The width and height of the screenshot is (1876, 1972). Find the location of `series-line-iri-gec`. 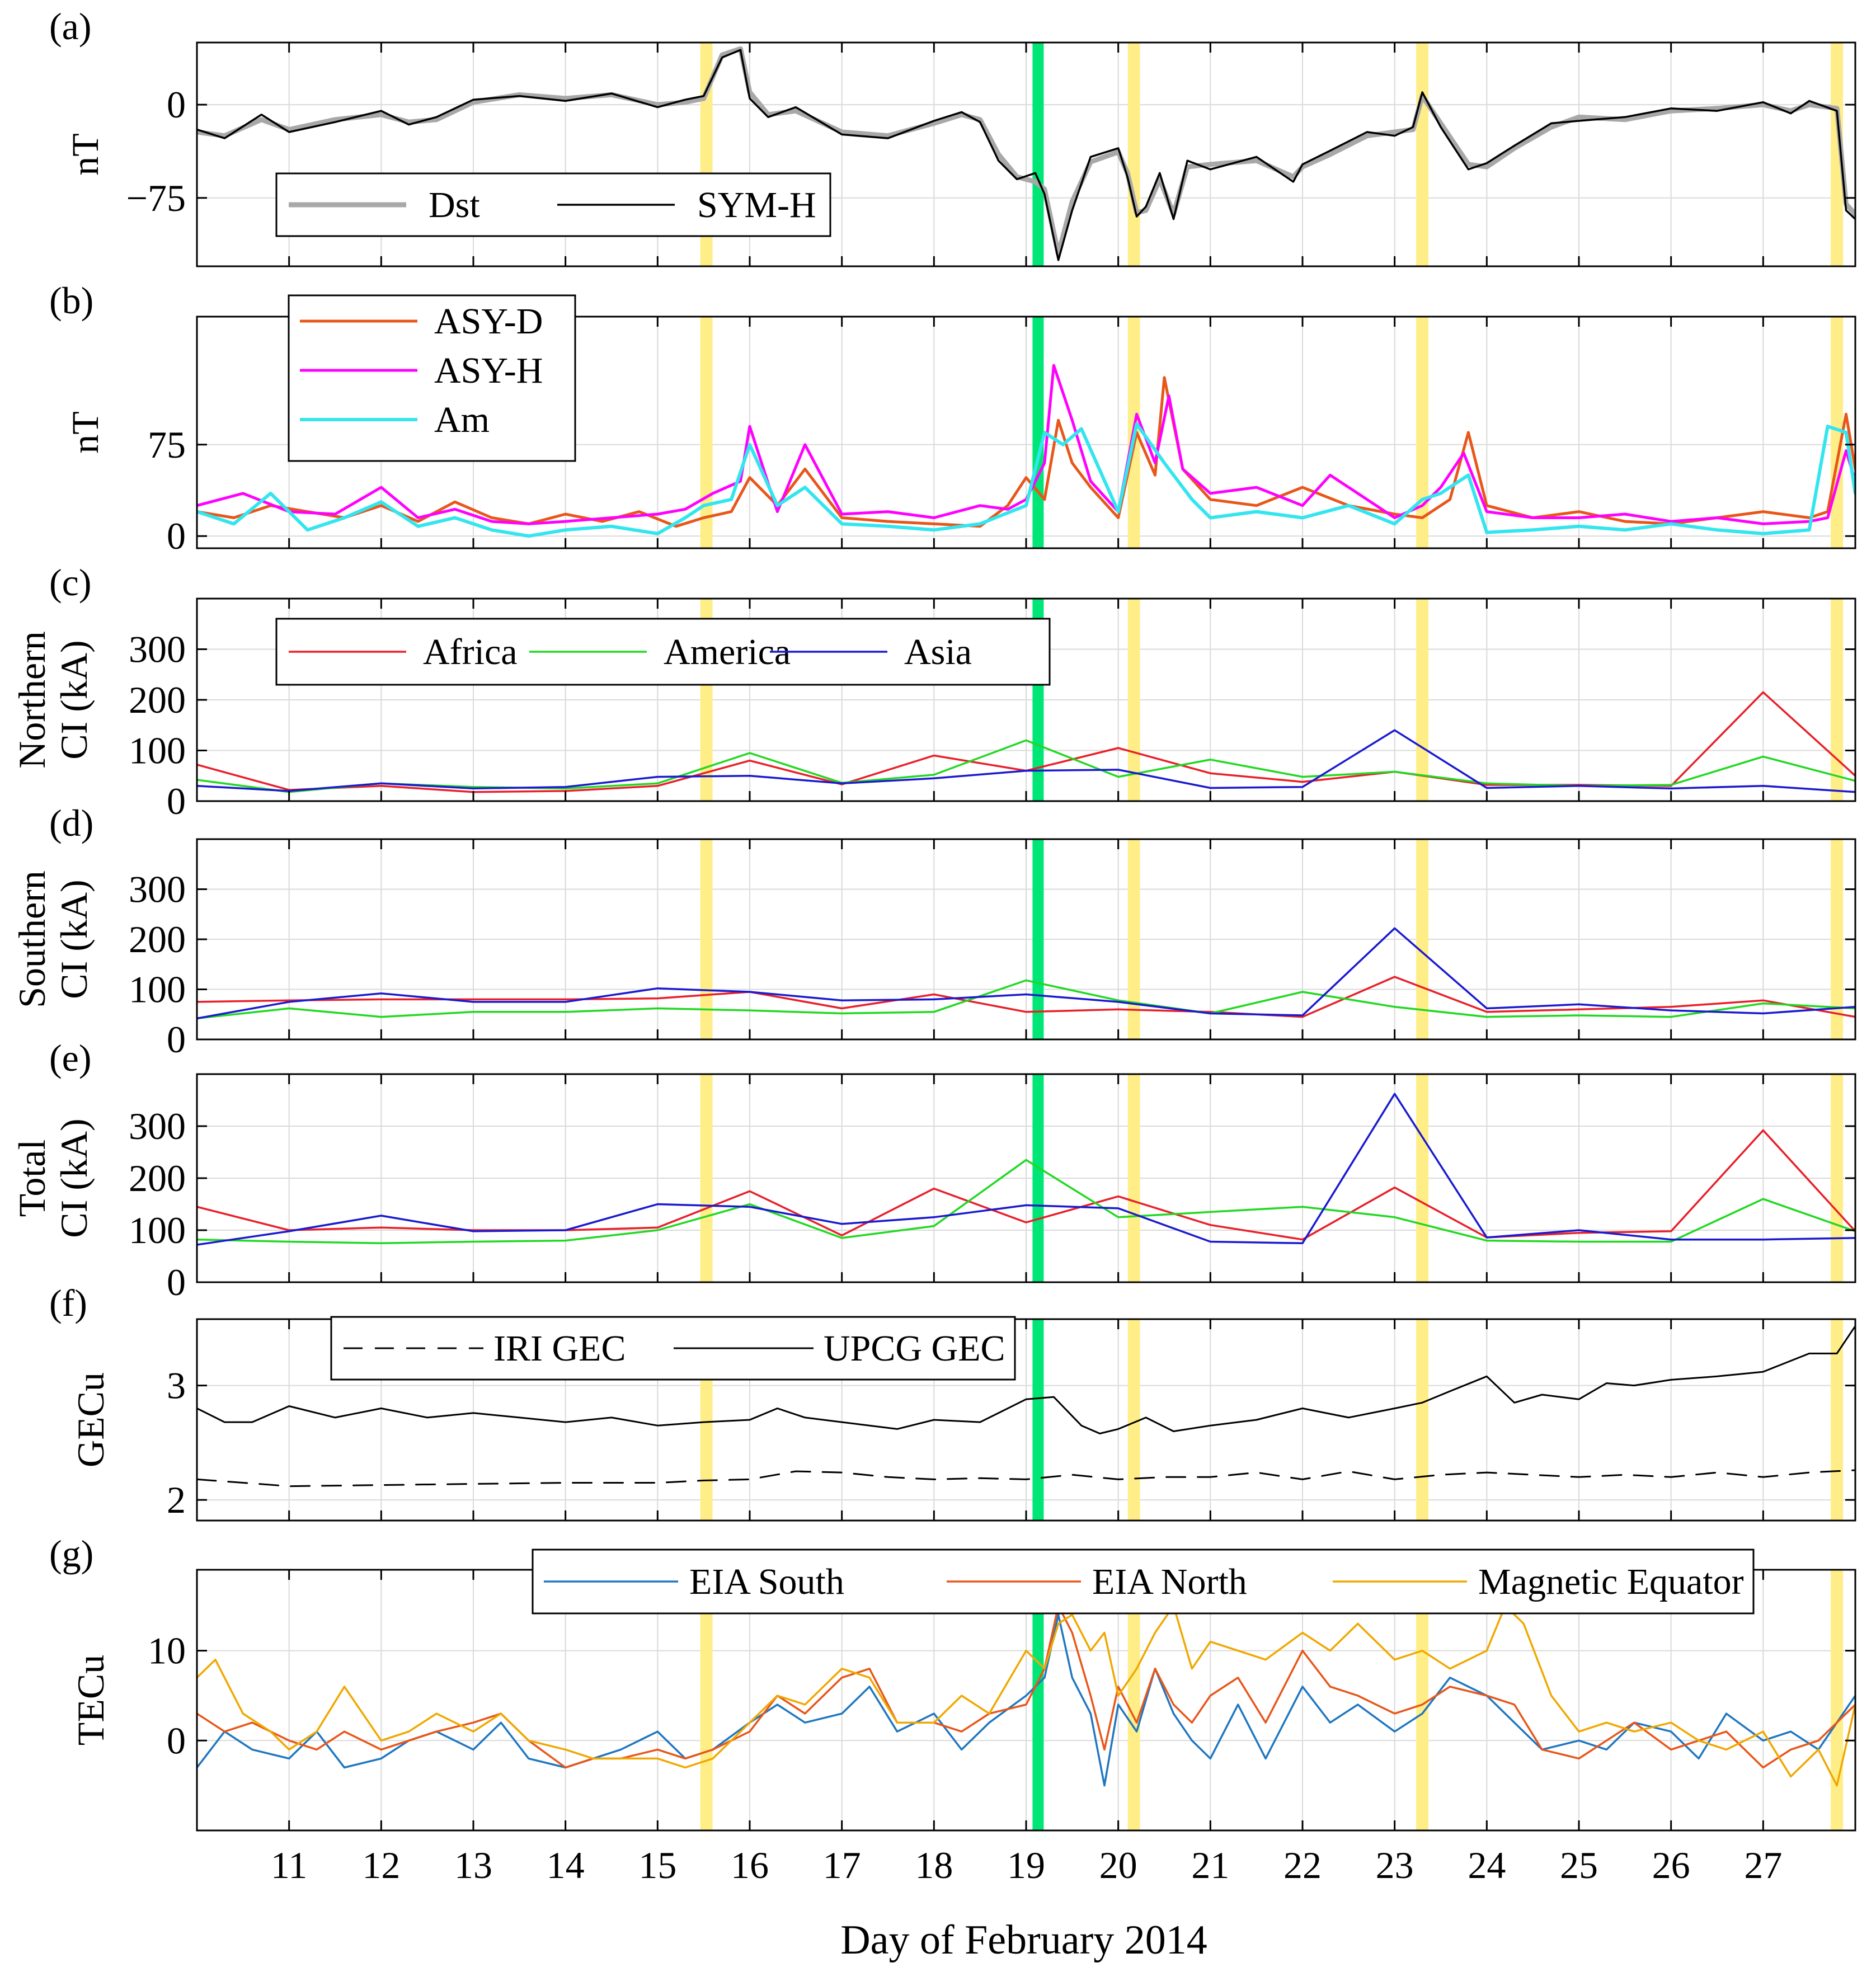

series-line-iri-gec is located at coordinates (1026, 1478).